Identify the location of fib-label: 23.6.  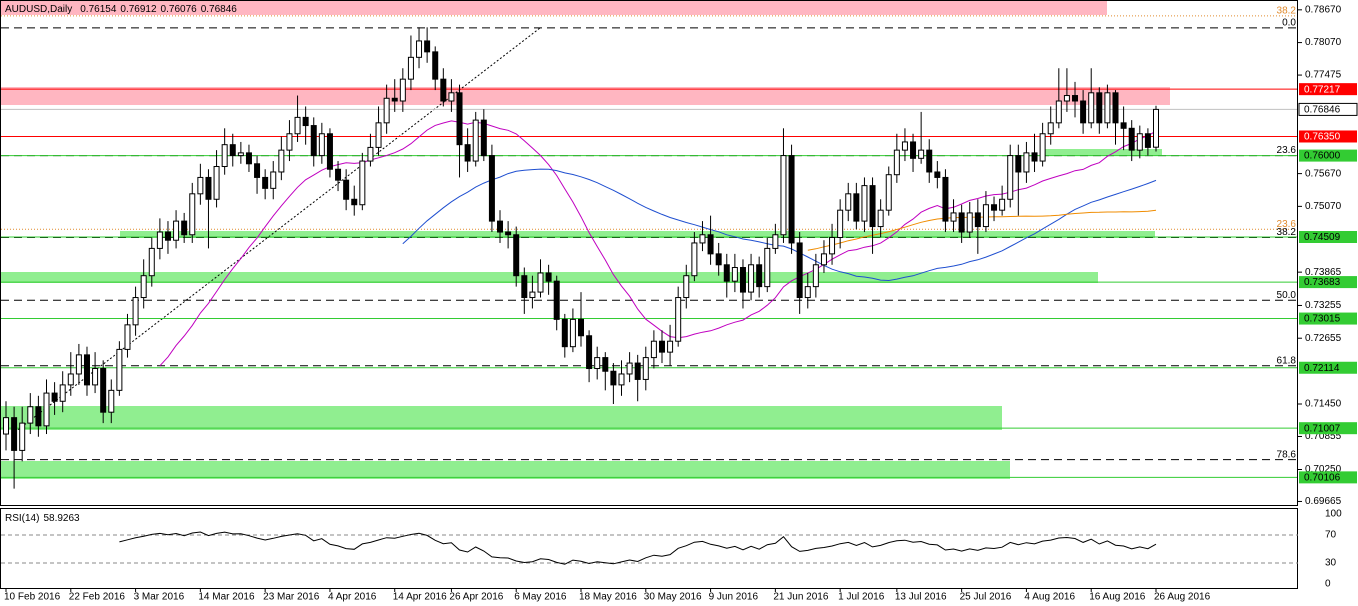
(1287, 224).